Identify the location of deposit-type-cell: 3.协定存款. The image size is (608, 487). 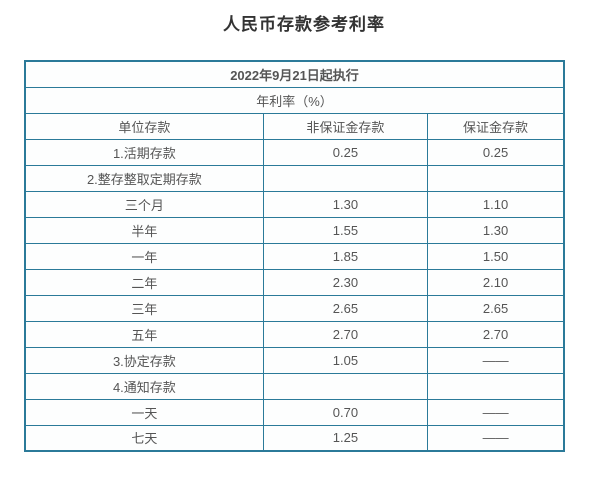
(144, 360).